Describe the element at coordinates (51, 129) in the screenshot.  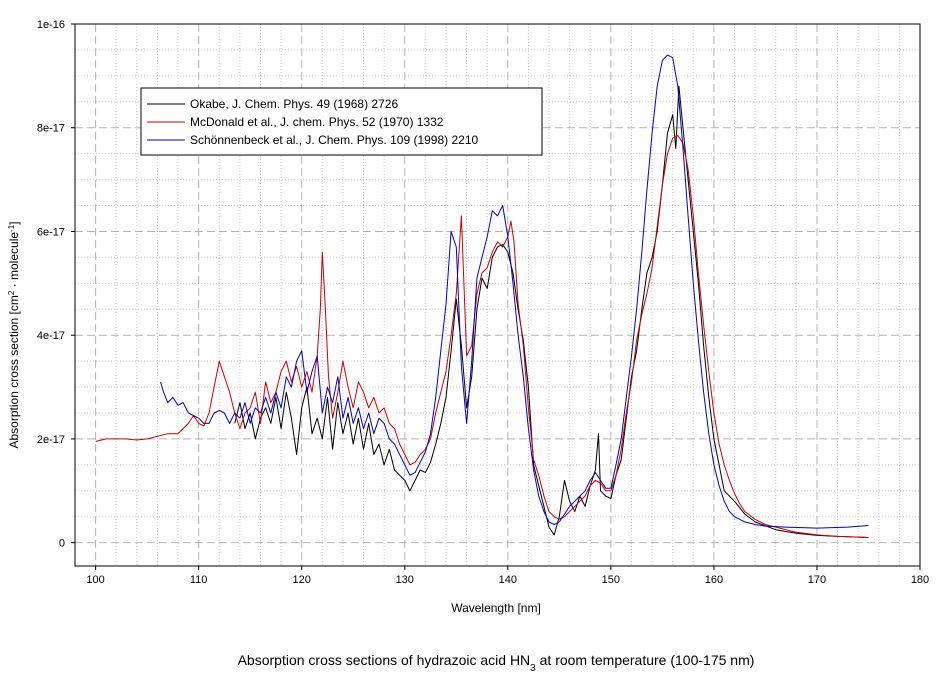
I see `y-tick-label: 8e-17` at that location.